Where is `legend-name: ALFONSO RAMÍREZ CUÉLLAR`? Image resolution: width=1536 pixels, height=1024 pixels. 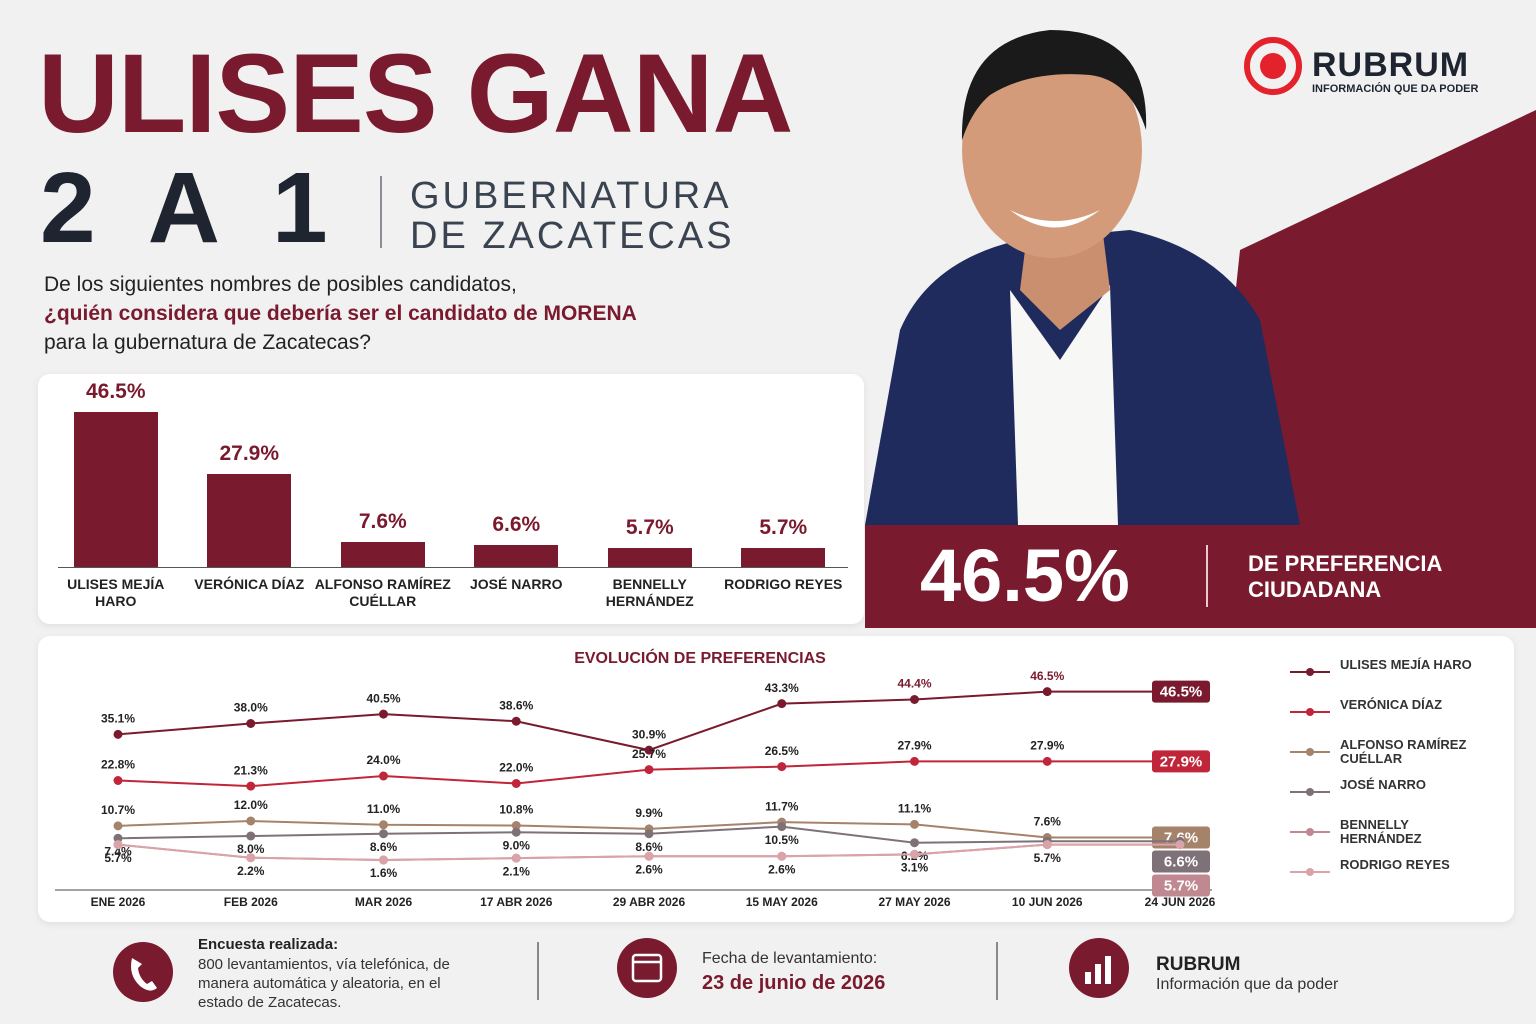 legend-name: ALFONSO RAMÍREZ CUÉLLAR is located at coordinates (1403, 751).